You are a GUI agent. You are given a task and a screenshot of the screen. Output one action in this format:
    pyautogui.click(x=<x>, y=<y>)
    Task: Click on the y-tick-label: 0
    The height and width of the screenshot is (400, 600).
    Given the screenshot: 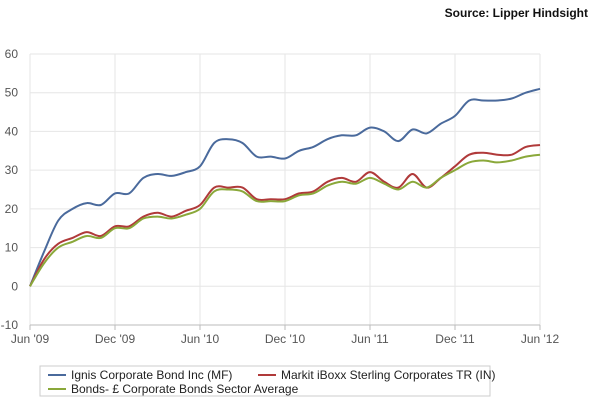 What is the action you would take?
    pyautogui.click(x=14, y=286)
    